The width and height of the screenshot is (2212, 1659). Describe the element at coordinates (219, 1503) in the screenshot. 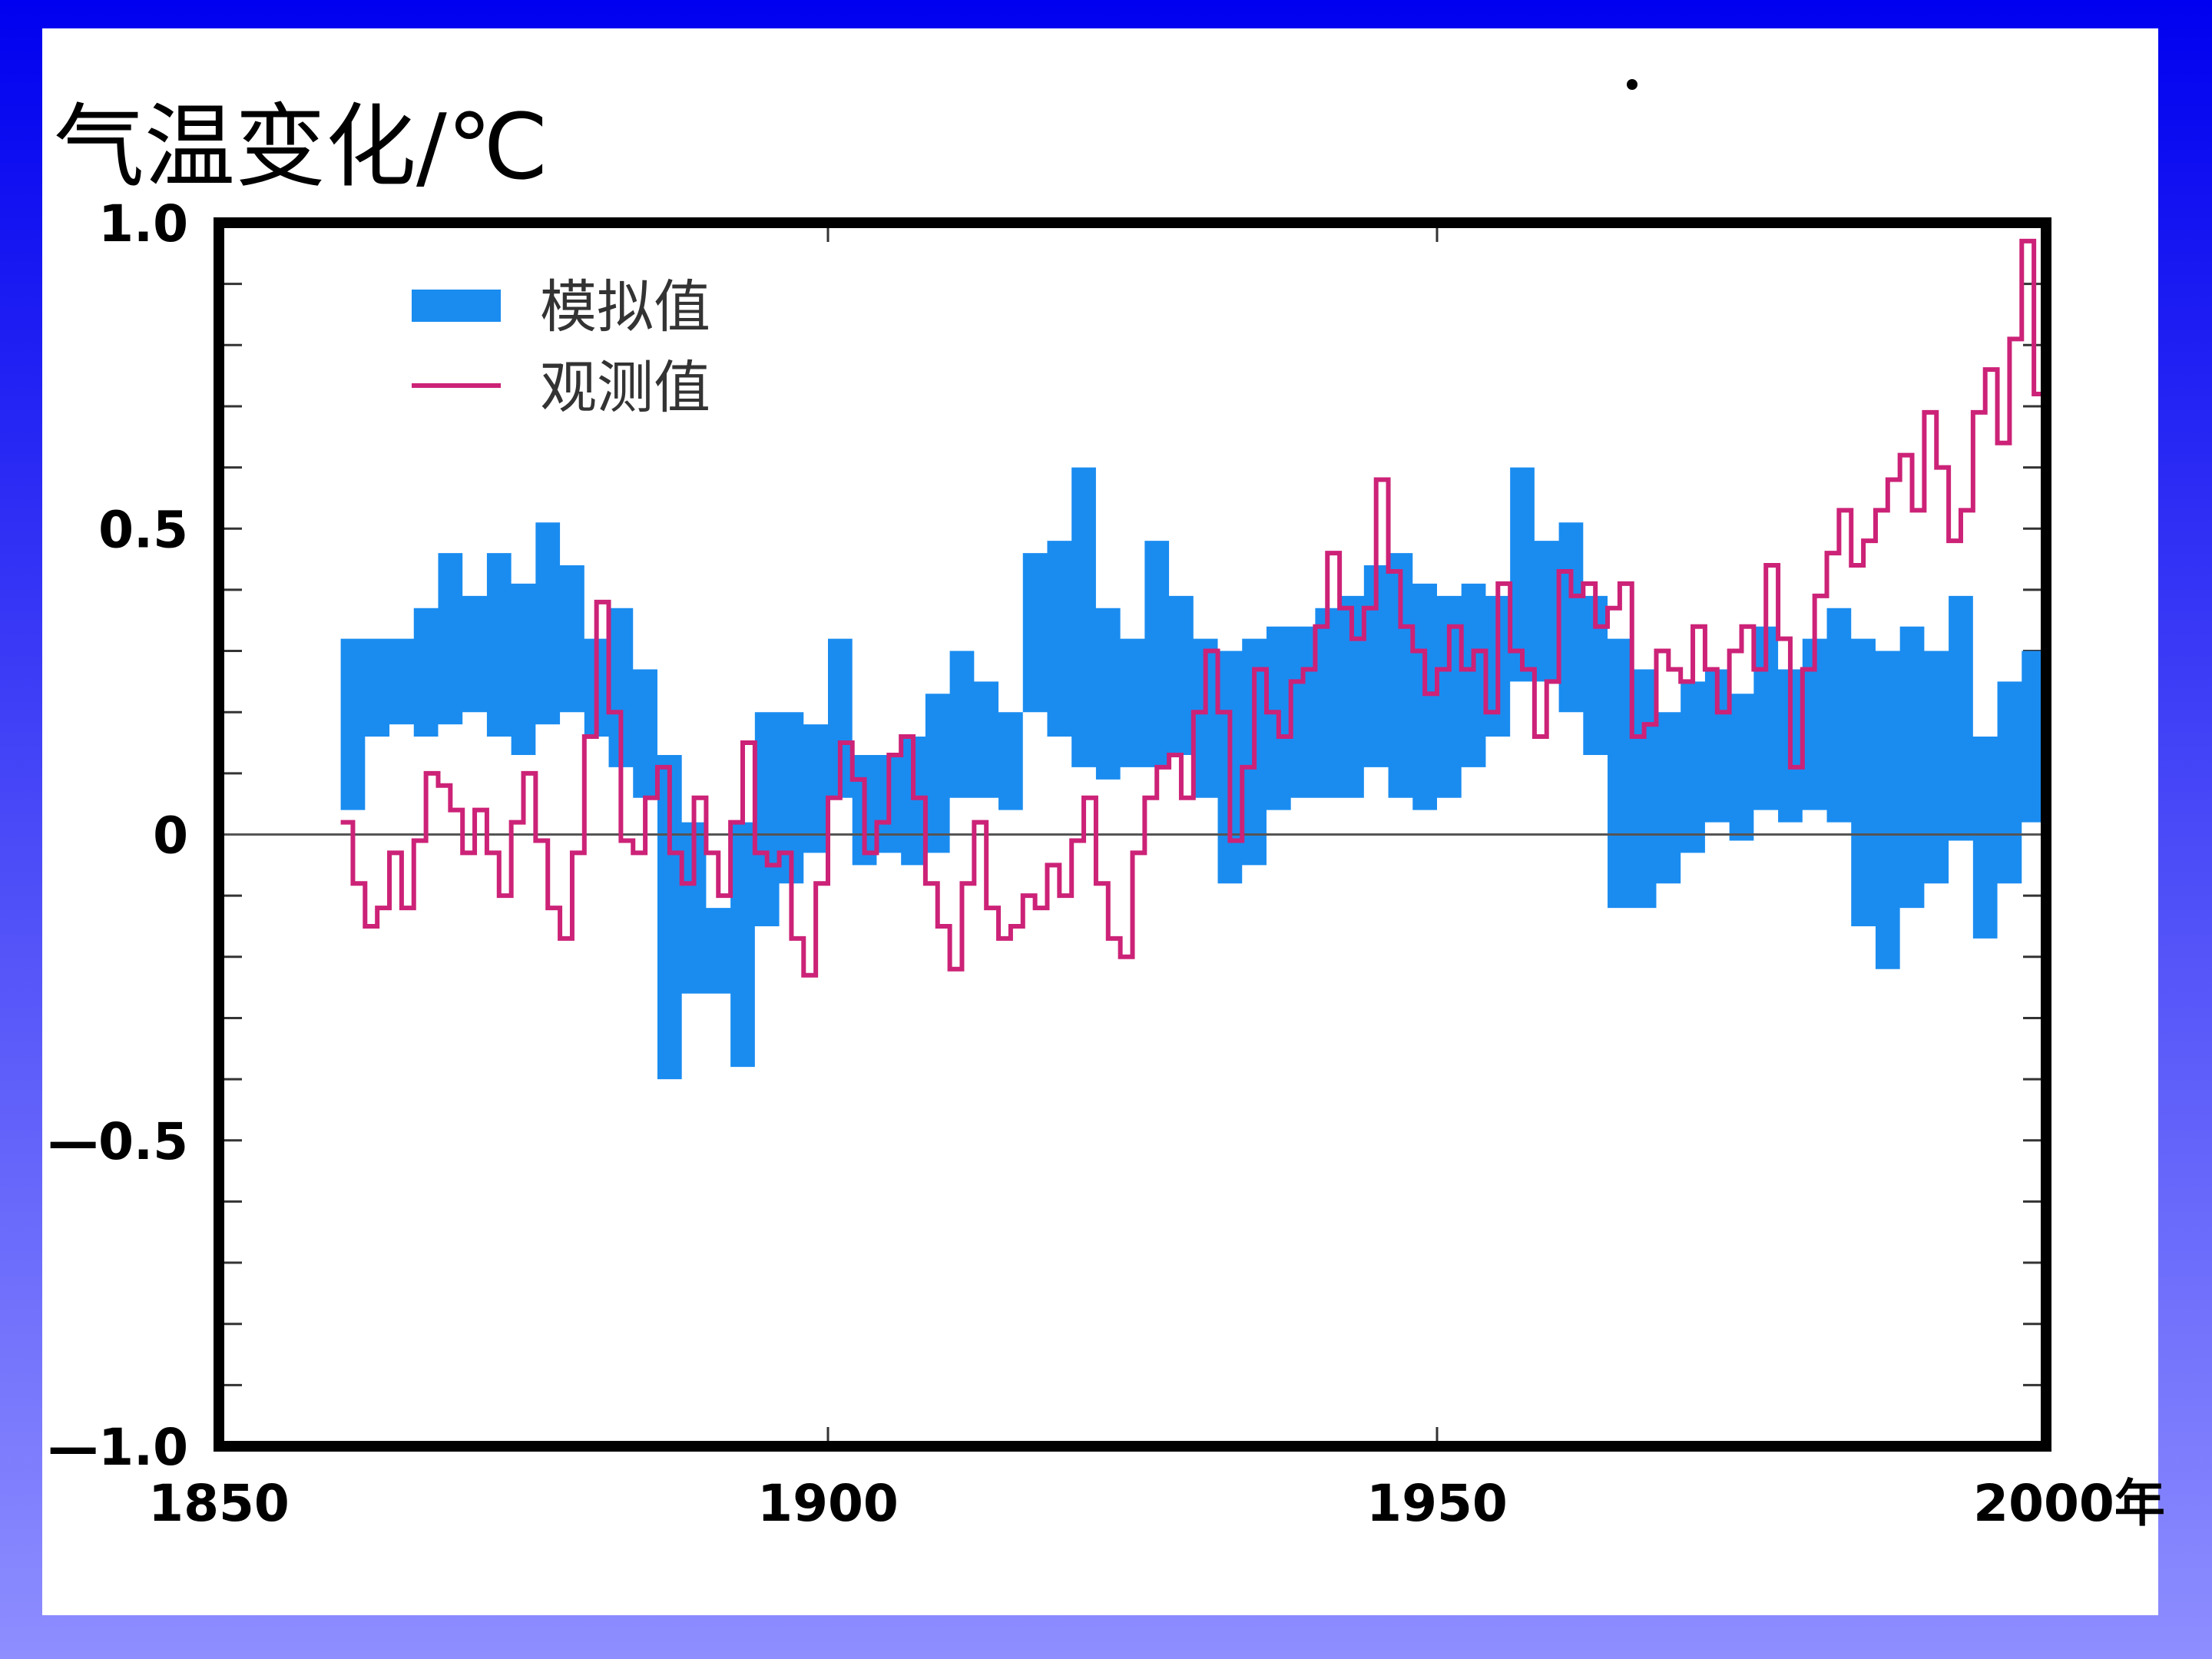

I see `x-tick-label: 1850` at that location.